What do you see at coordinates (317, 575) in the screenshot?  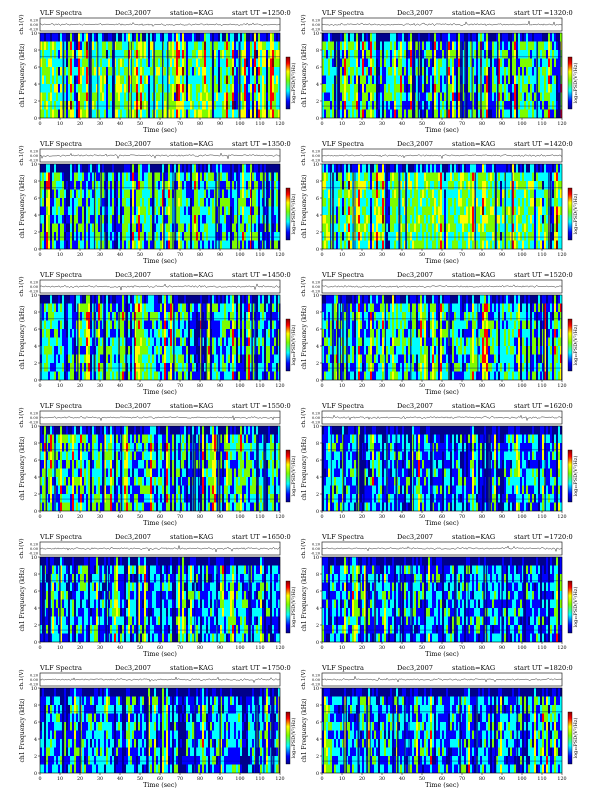 I see `y-tick-label: 8` at bounding box center [317, 575].